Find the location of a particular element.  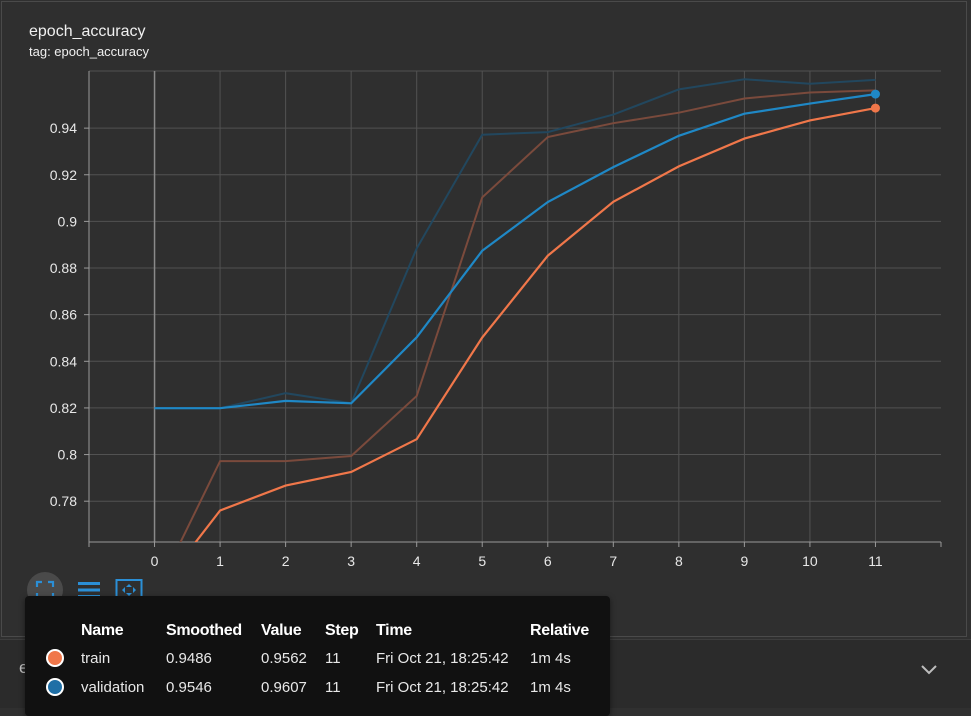

hover-markers is located at coordinates (875, 101).